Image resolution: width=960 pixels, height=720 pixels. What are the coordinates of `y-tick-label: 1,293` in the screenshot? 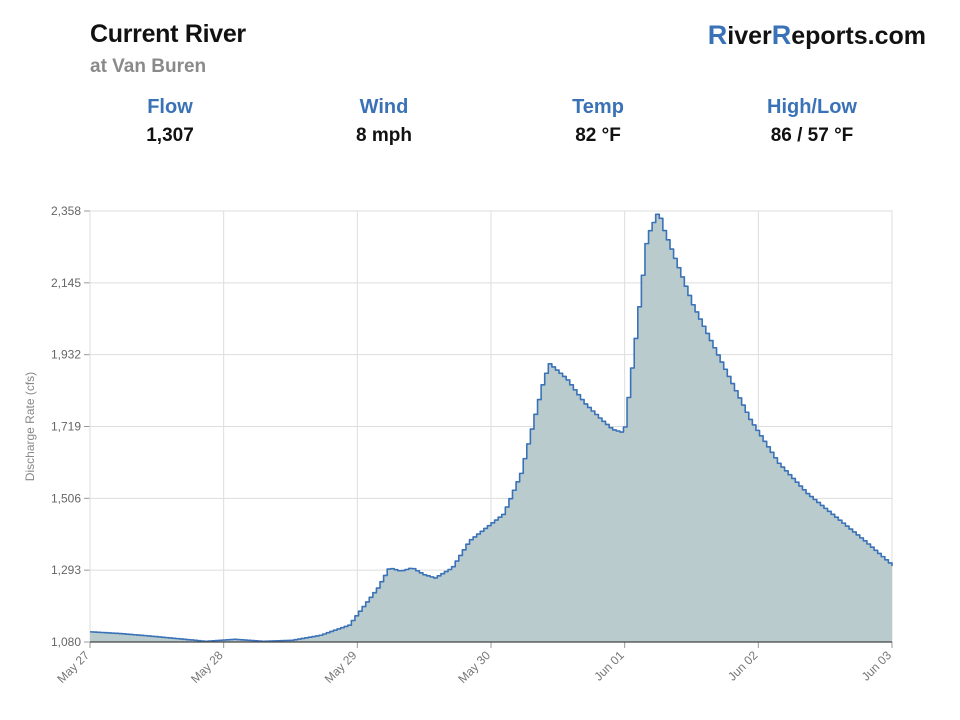 It's located at (66, 570).